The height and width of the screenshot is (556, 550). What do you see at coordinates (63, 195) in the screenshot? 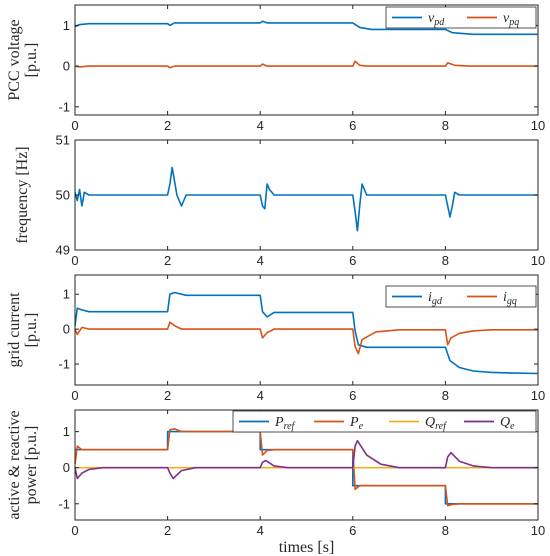
I see `y-tick-label: 50` at bounding box center [63, 195].